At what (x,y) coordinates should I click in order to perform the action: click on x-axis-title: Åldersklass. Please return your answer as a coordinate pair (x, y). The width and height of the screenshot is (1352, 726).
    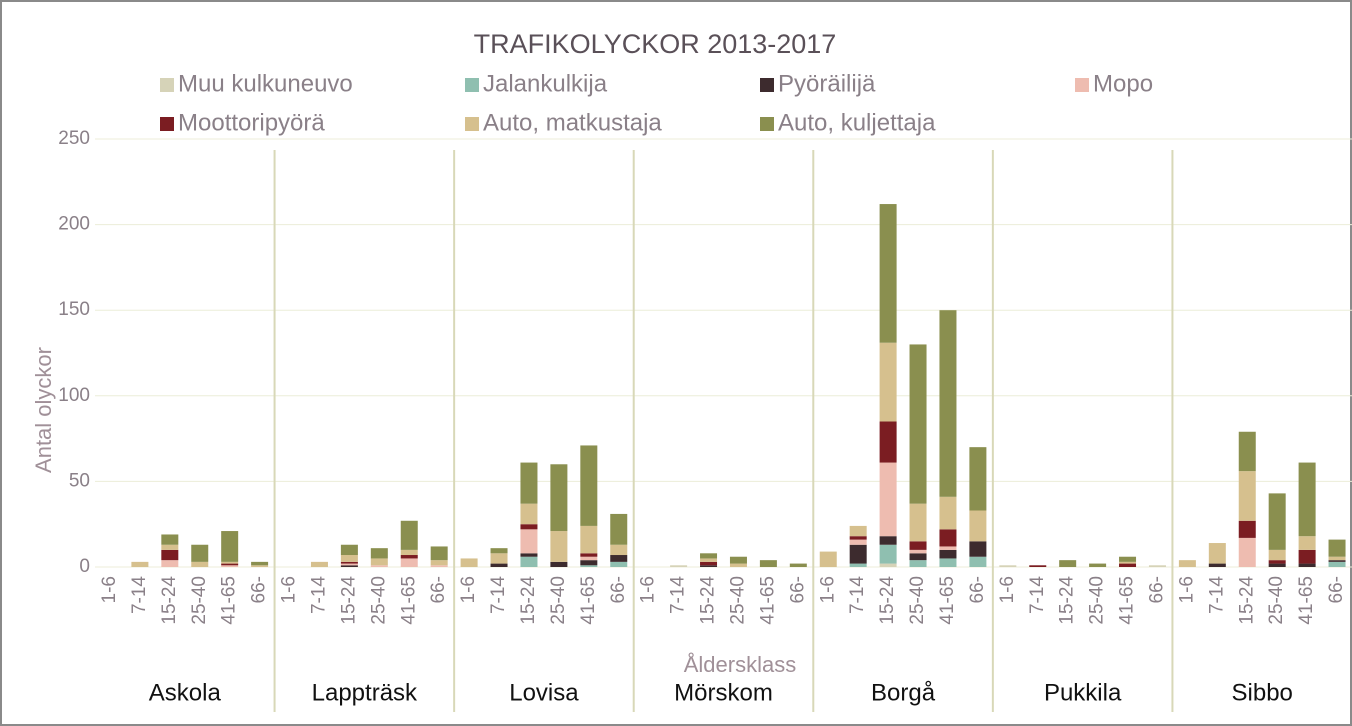
    Looking at the image, I should click on (740, 664).